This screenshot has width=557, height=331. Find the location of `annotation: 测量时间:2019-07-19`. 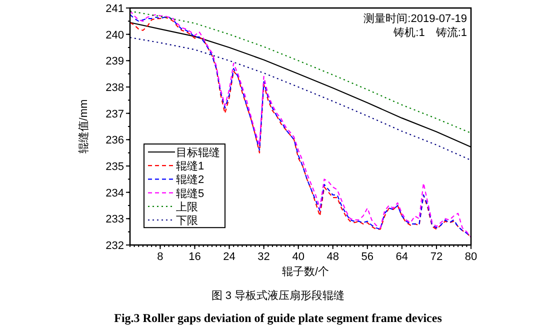

annotation: 测量时间:2019-07-19 is located at coordinates (415, 18).